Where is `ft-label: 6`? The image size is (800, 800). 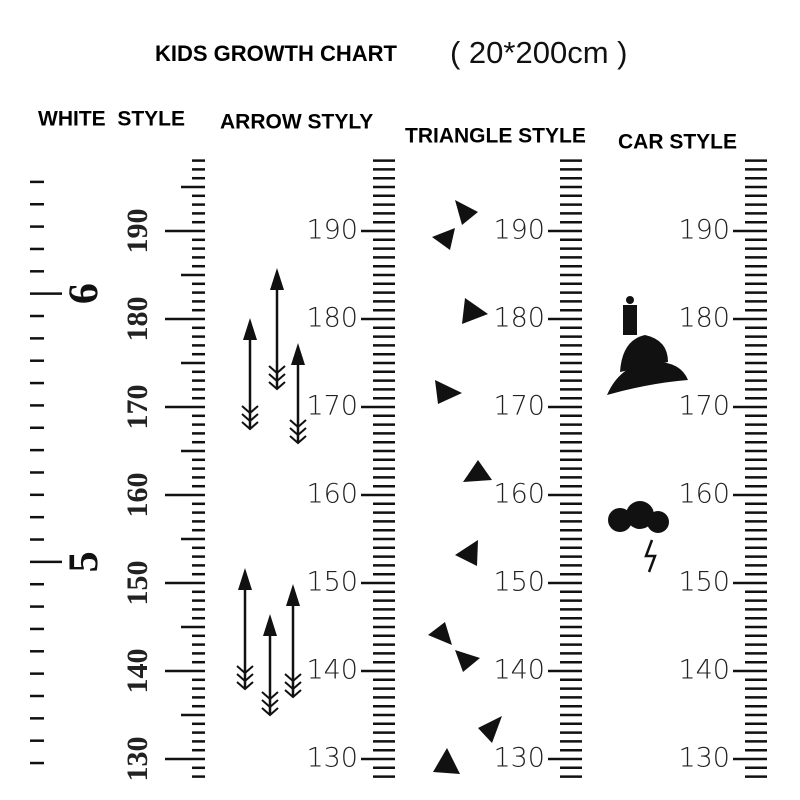 ft-label: 6 is located at coordinates (85, 293).